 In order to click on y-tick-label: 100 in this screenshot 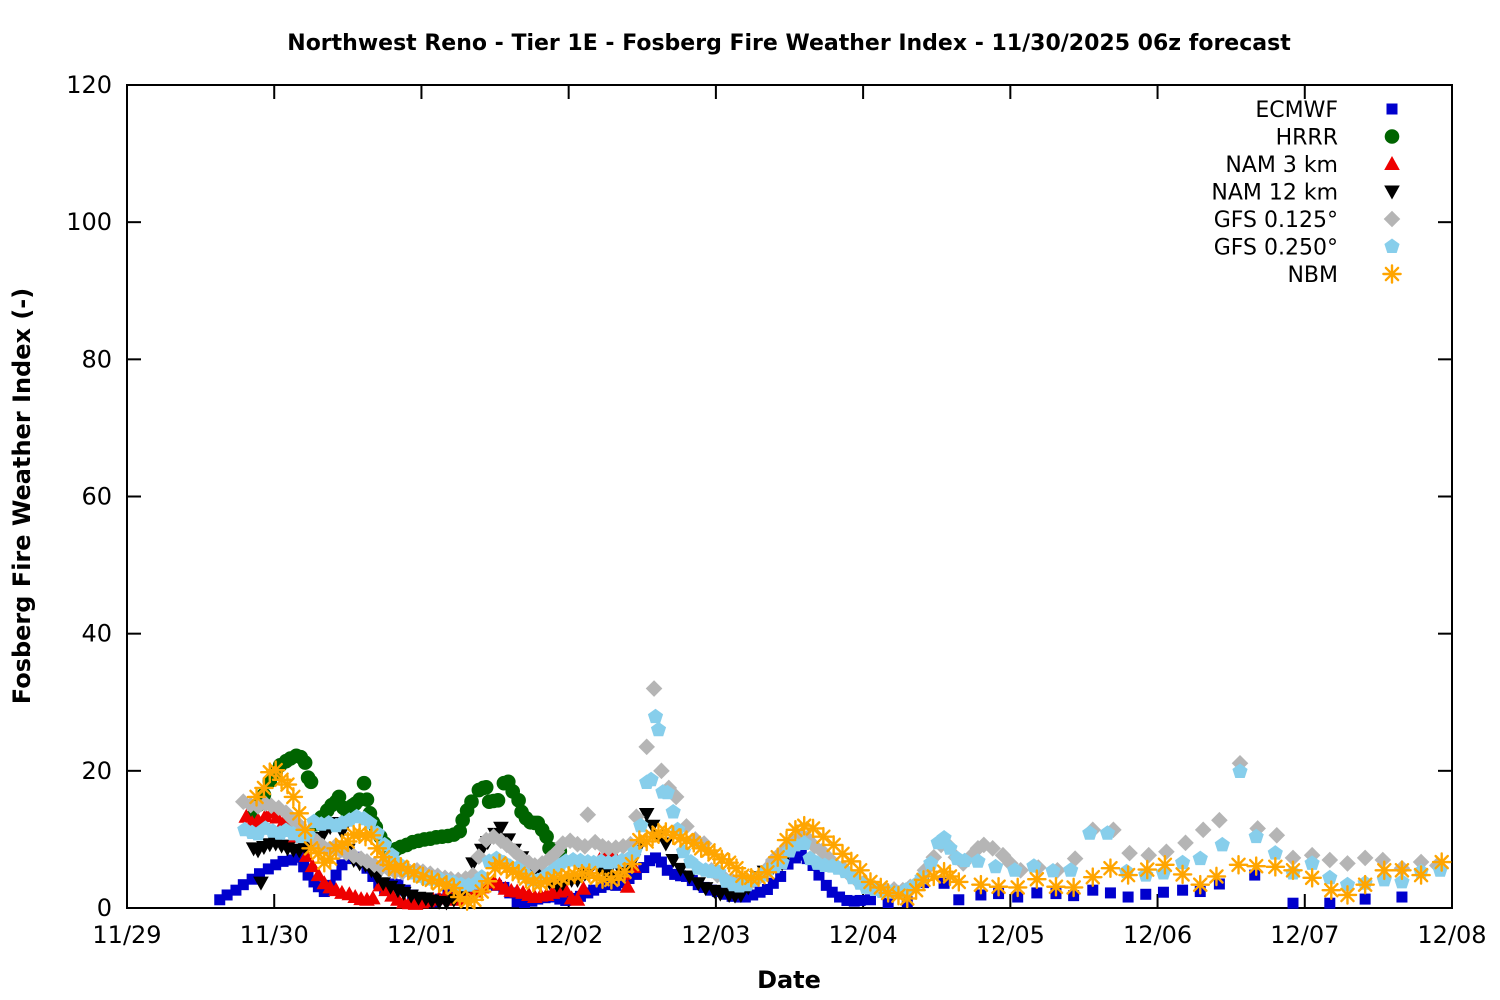, I will do `click(89, 222)`.